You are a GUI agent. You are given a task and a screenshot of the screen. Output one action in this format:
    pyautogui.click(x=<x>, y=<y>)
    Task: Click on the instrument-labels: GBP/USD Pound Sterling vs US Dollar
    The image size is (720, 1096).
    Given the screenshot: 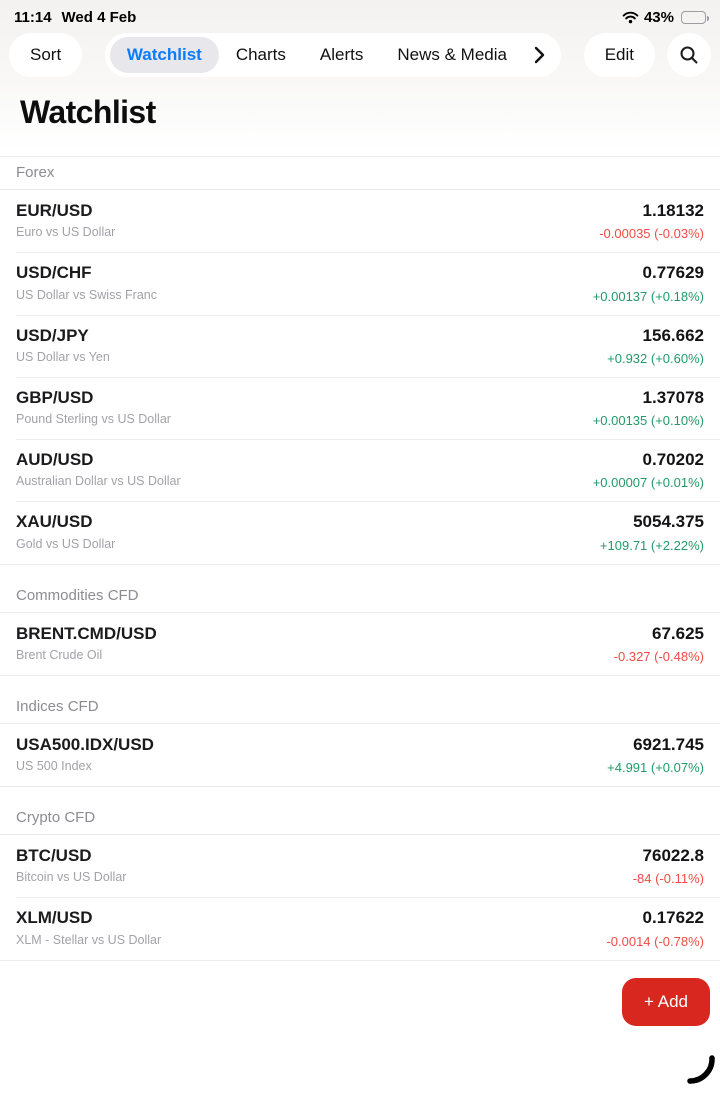 What is the action you would take?
    pyautogui.click(x=93, y=406)
    